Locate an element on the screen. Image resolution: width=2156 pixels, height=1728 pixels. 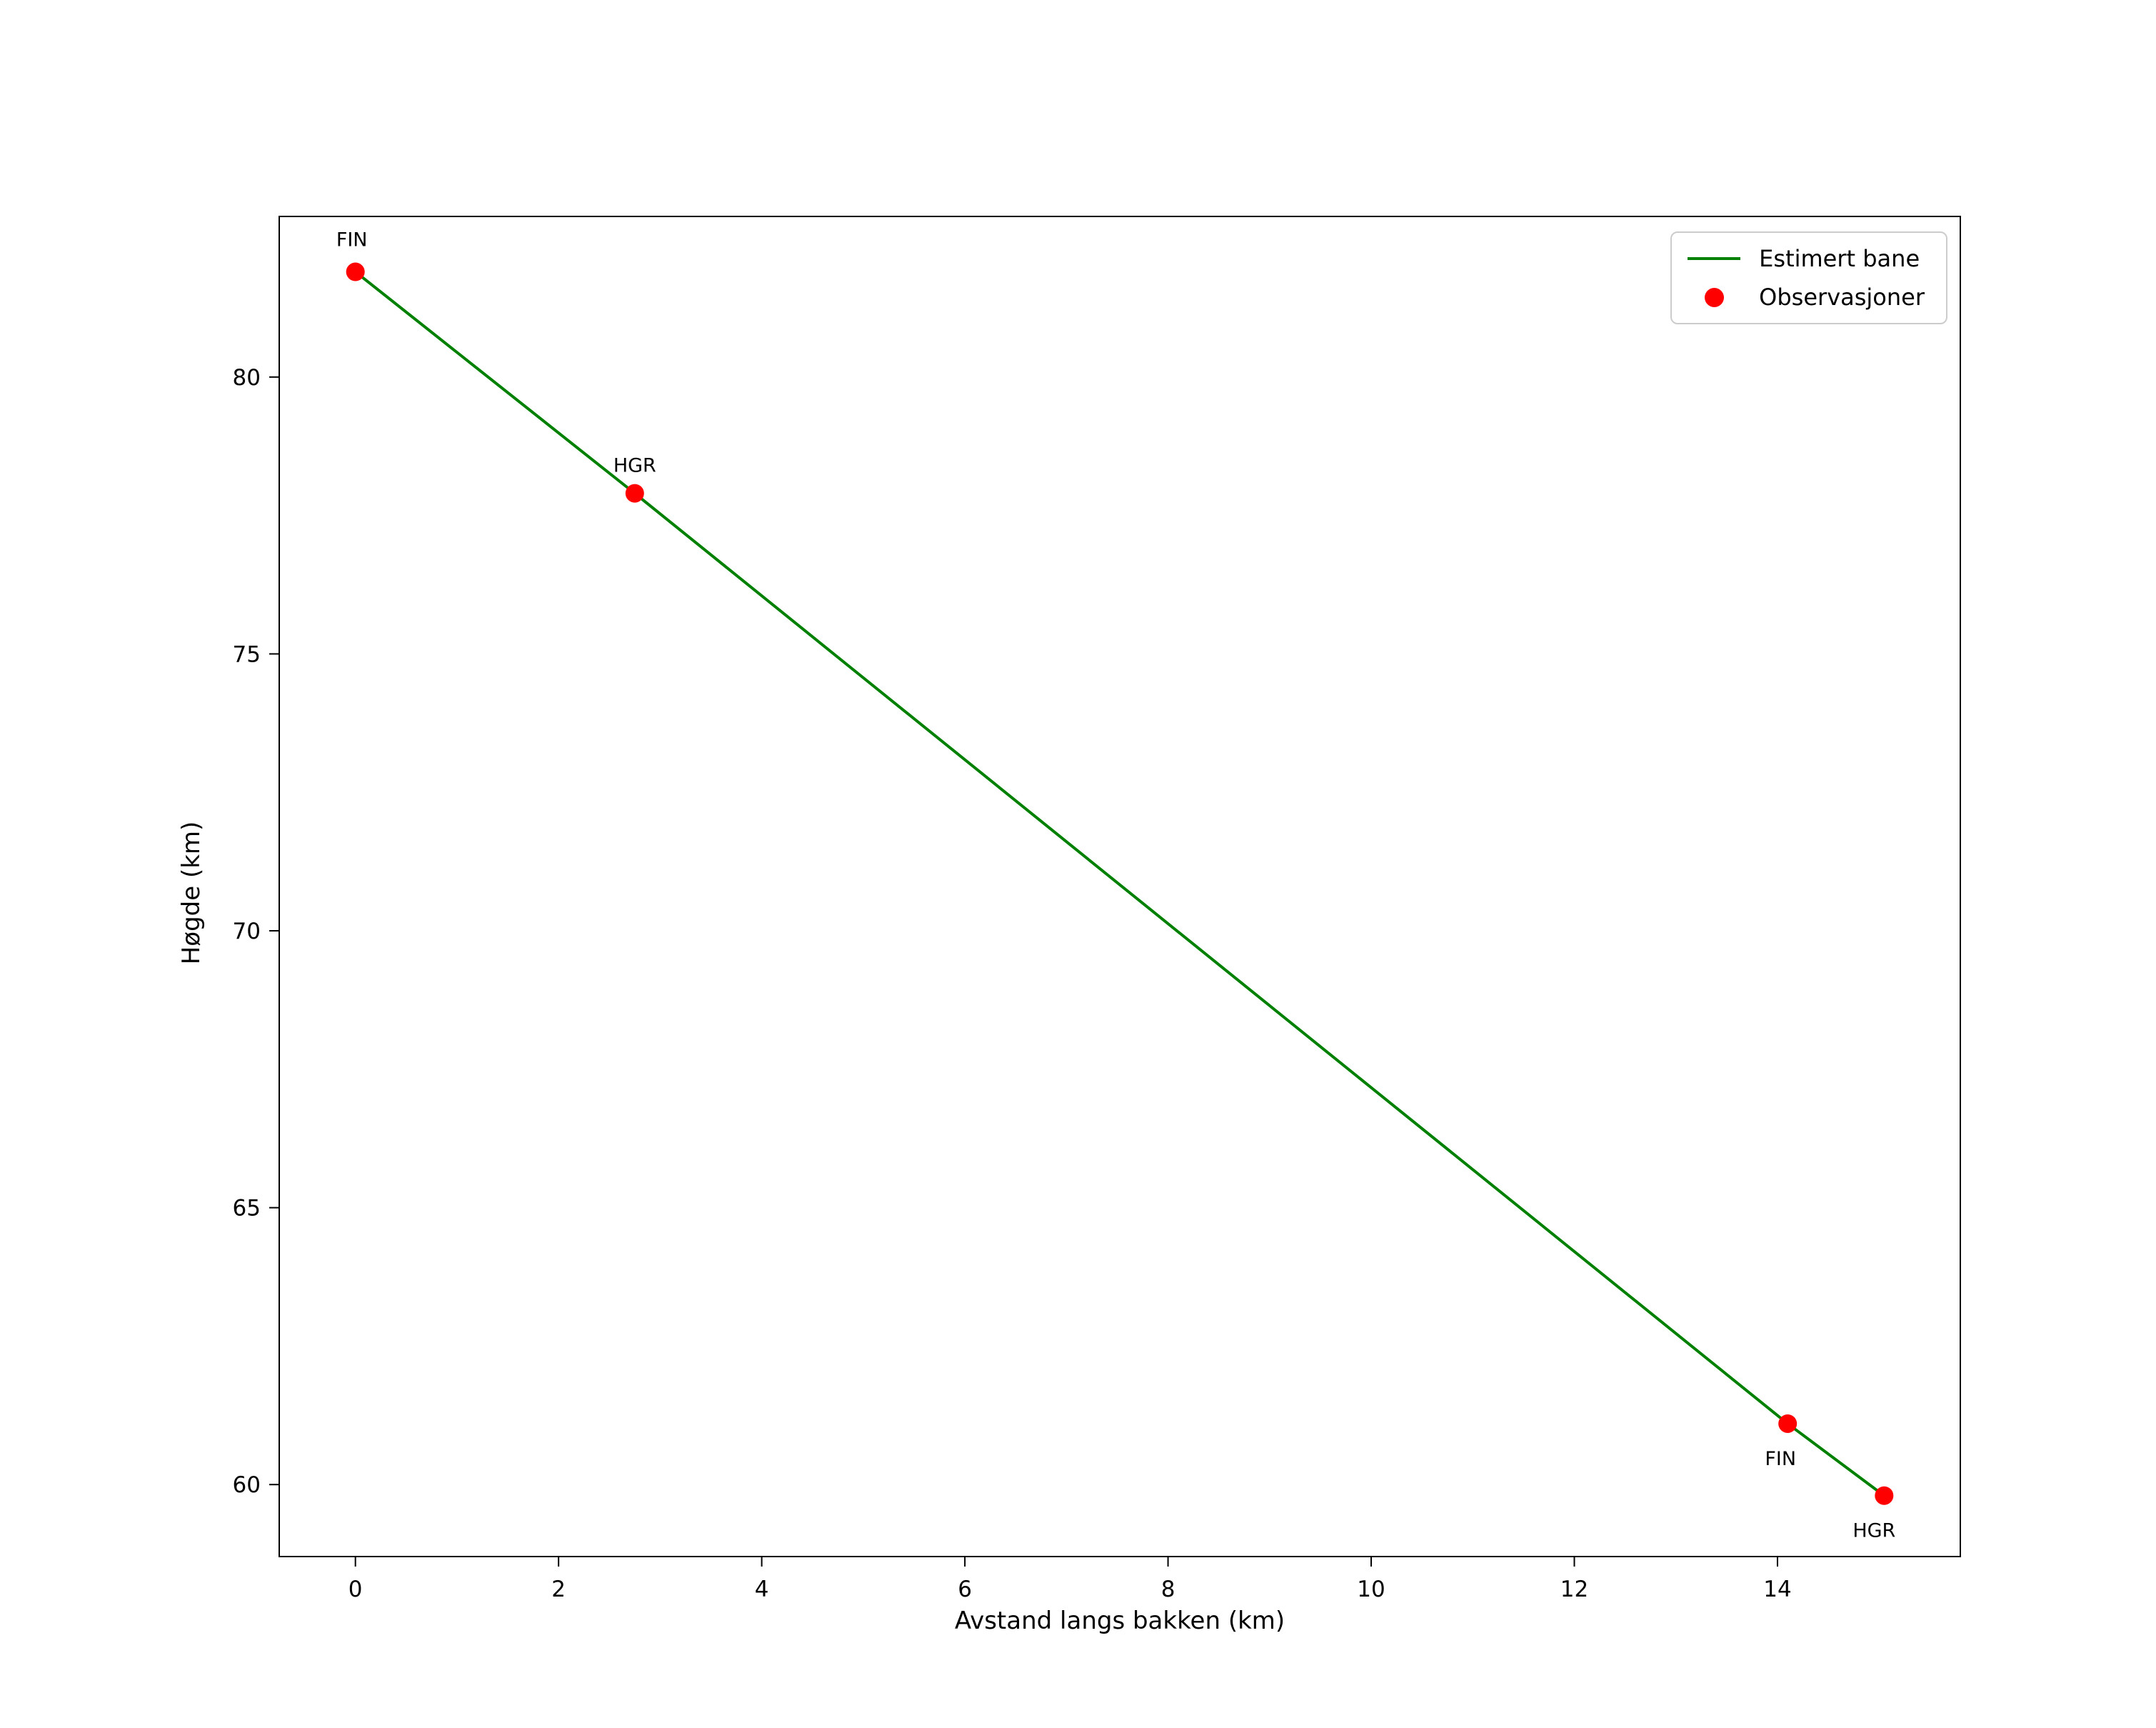
legend-item-observations: Observasjoner is located at coordinates (1807, 297).